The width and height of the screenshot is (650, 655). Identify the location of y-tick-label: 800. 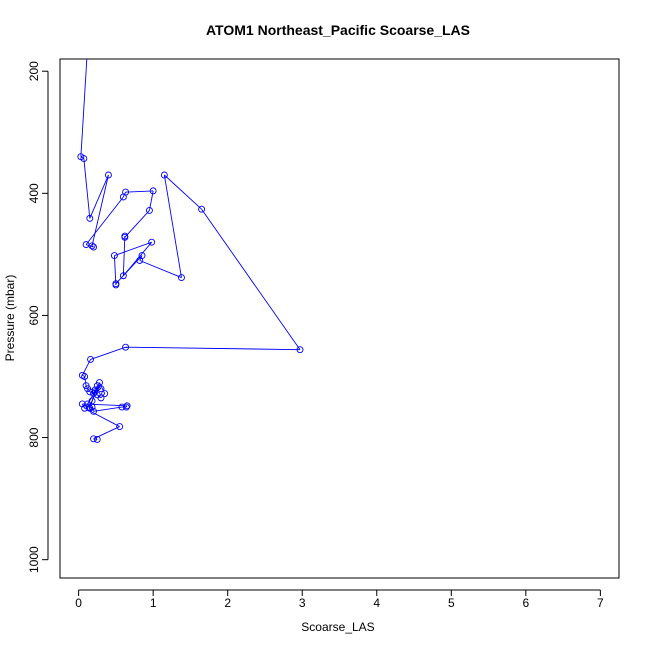
(34, 437).